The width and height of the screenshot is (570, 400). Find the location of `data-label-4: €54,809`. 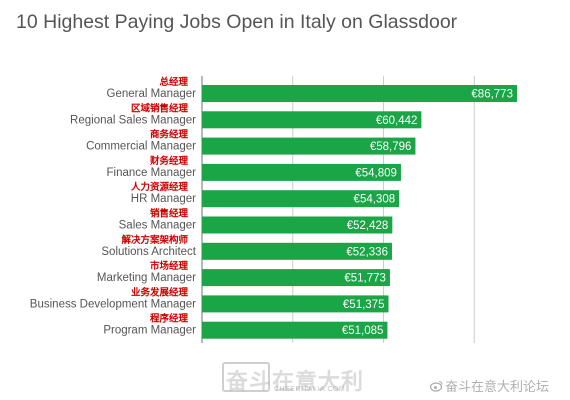

data-label-4: €54,809 is located at coordinates (376, 173).